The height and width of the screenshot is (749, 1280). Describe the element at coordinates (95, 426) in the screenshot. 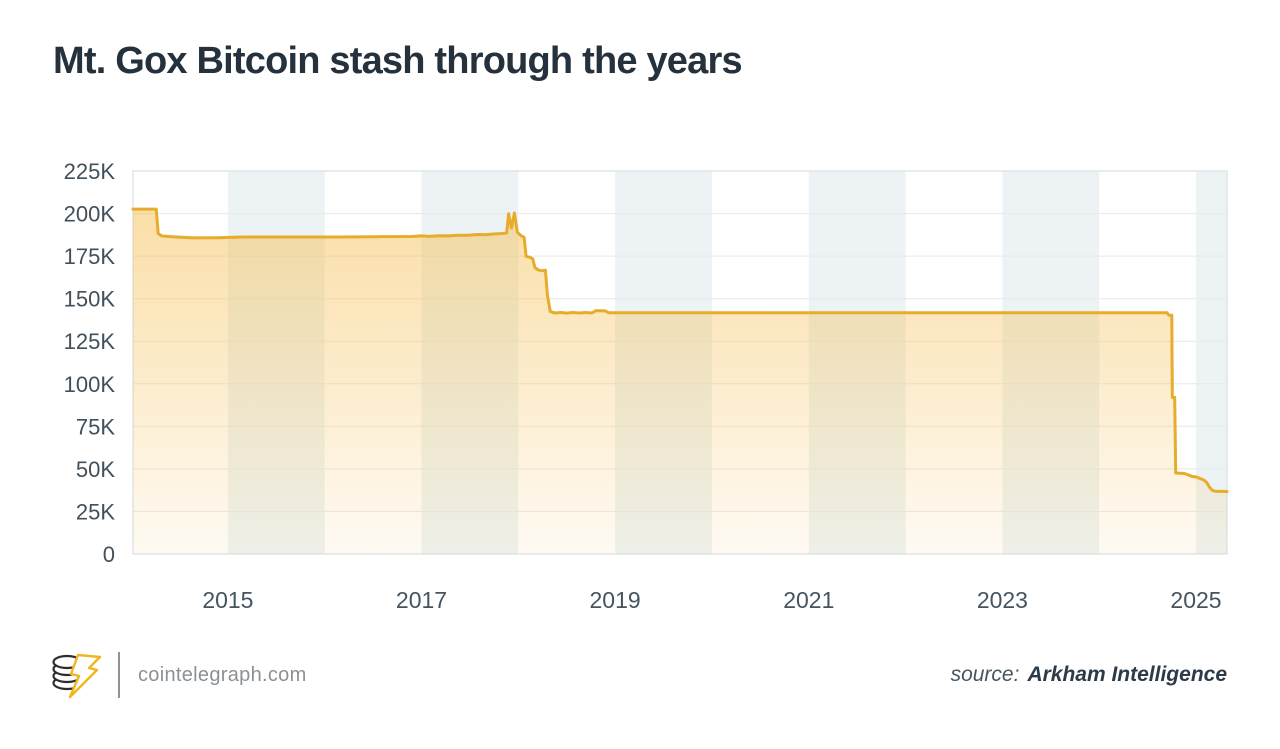

I see `y-tick-label: 75K` at that location.